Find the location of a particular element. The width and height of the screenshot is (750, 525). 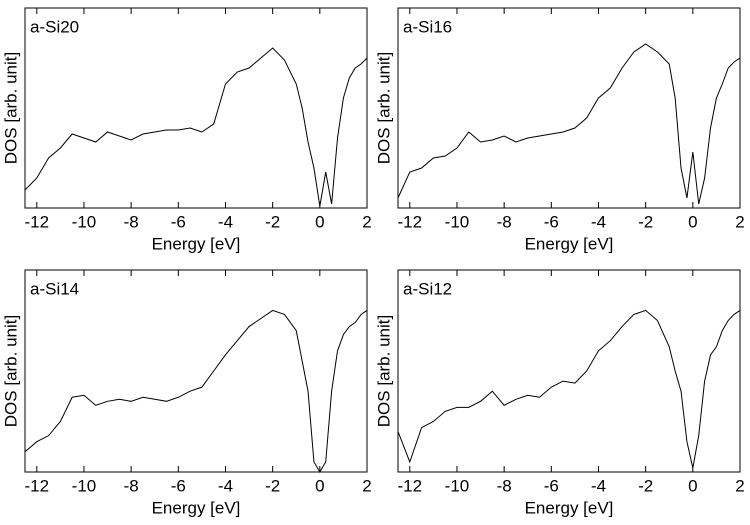

panel-title: a-Si14 is located at coordinates (54, 288).